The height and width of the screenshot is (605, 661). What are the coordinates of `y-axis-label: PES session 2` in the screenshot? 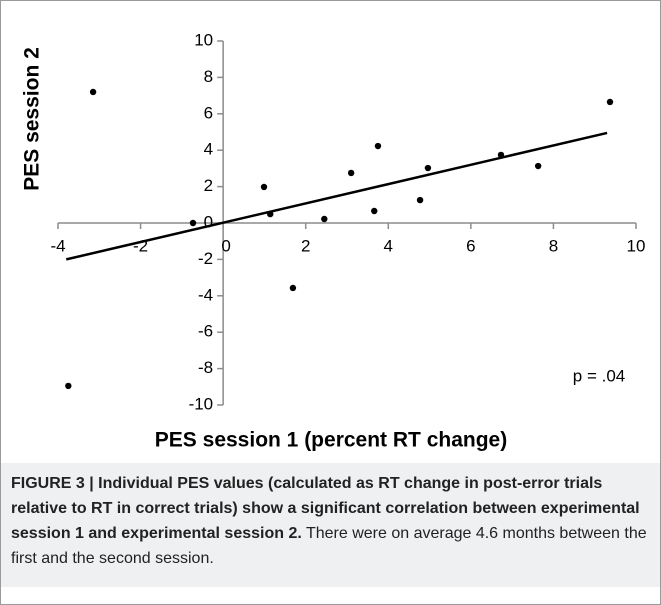 It's located at (32, 119).